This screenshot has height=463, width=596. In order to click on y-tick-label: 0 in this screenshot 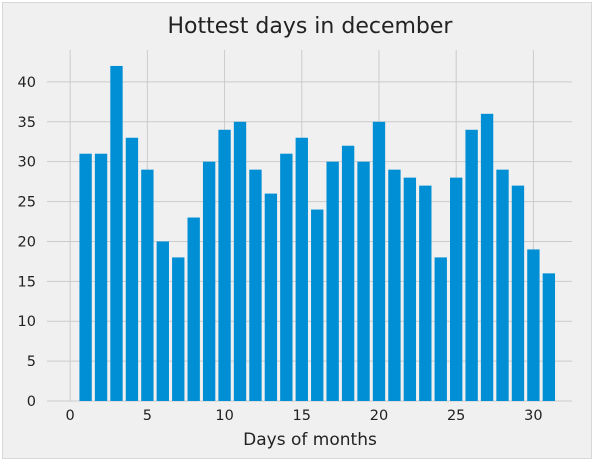, I will do `click(31, 402)`.